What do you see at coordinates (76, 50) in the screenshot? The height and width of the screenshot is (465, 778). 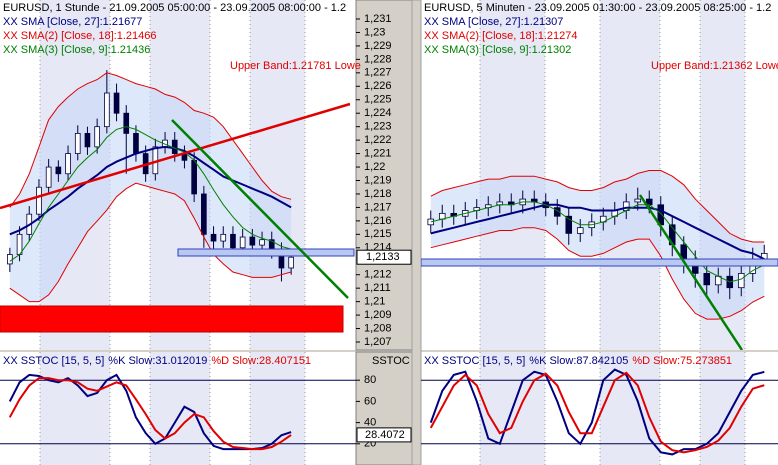 I see `legend-entry: XX SMA(3) [Close, 9]:1.21436` at bounding box center [76, 50].